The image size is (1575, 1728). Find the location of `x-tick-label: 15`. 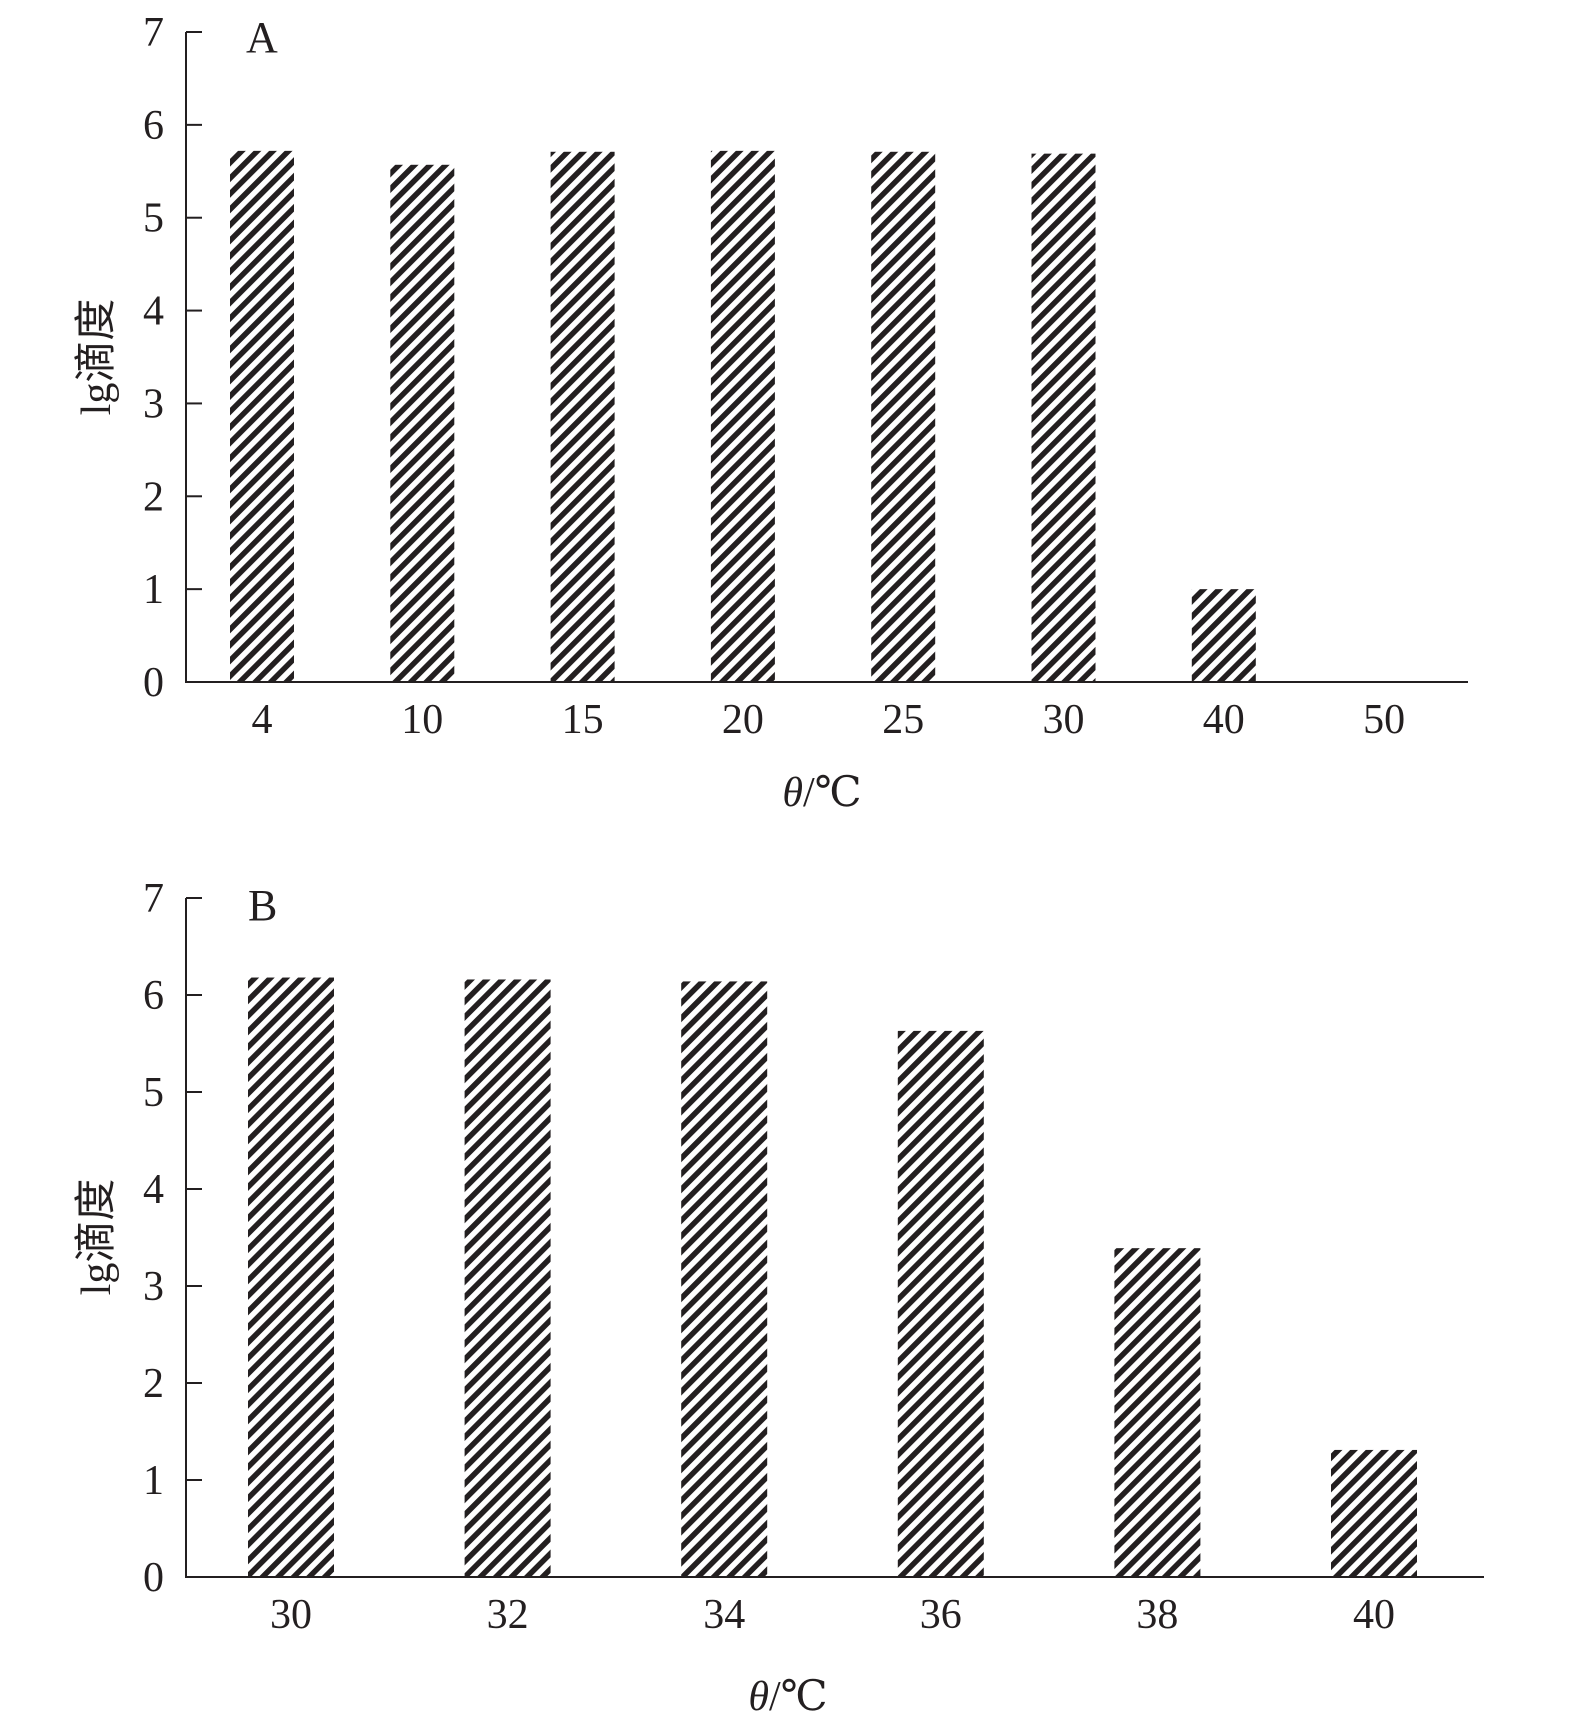

x-tick-label: 15 is located at coordinates (583, 720).